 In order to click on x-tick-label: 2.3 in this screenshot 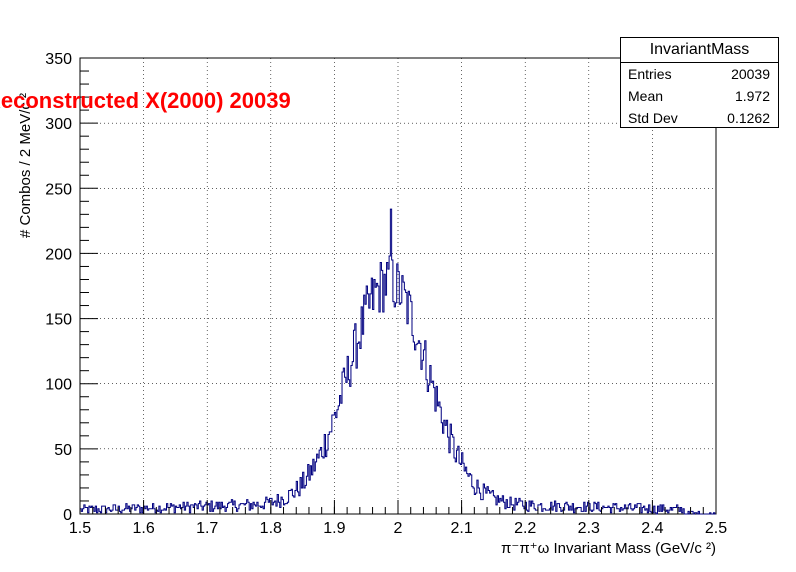, I will do `click(589, 528)`.